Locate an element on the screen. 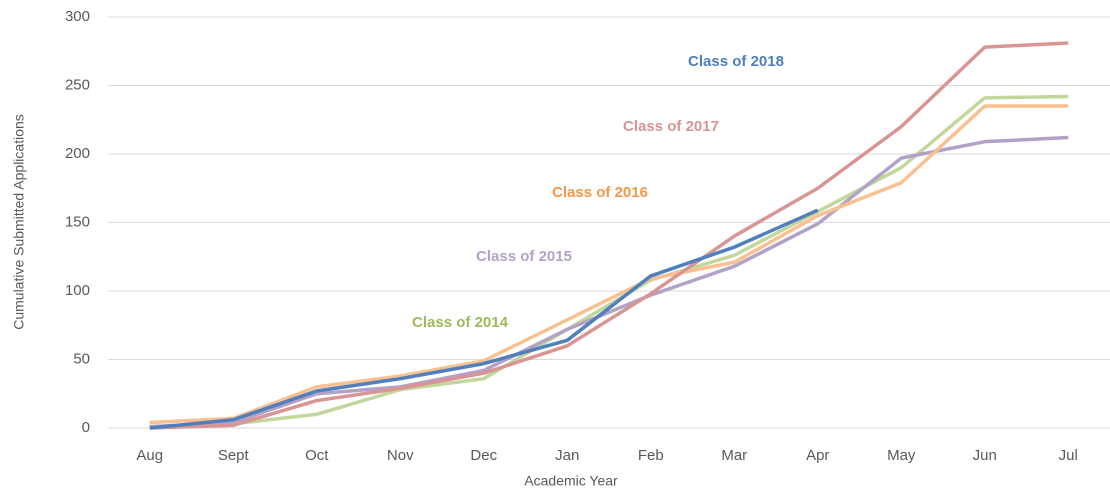 Image resolution: width=1110 pixels, height=495 pixels. series-label: Class of 2016 is located at coordinates (600, 192).